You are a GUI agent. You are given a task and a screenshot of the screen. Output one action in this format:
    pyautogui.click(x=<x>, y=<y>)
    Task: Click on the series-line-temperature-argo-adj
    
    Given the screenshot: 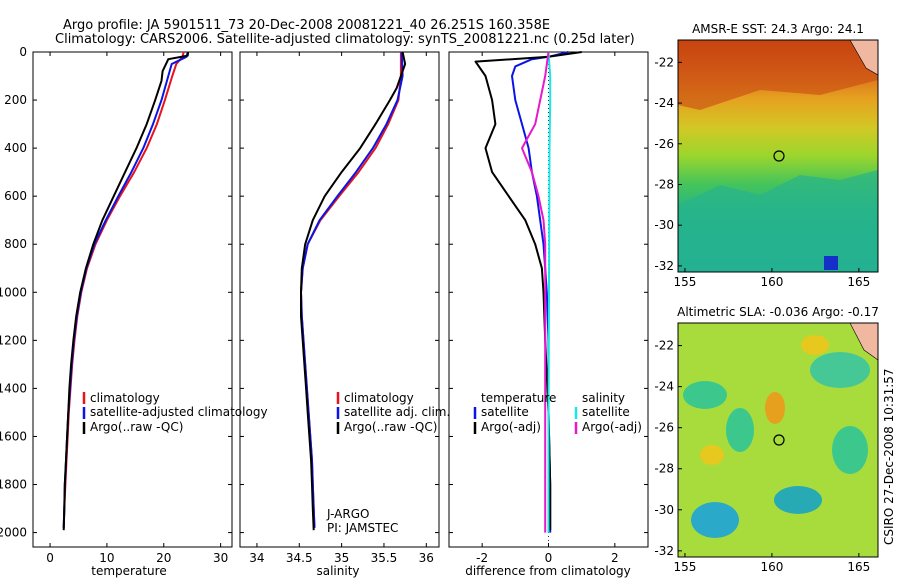 What is the action you would take?
    pyautogui.click(x=528, y=291)
    